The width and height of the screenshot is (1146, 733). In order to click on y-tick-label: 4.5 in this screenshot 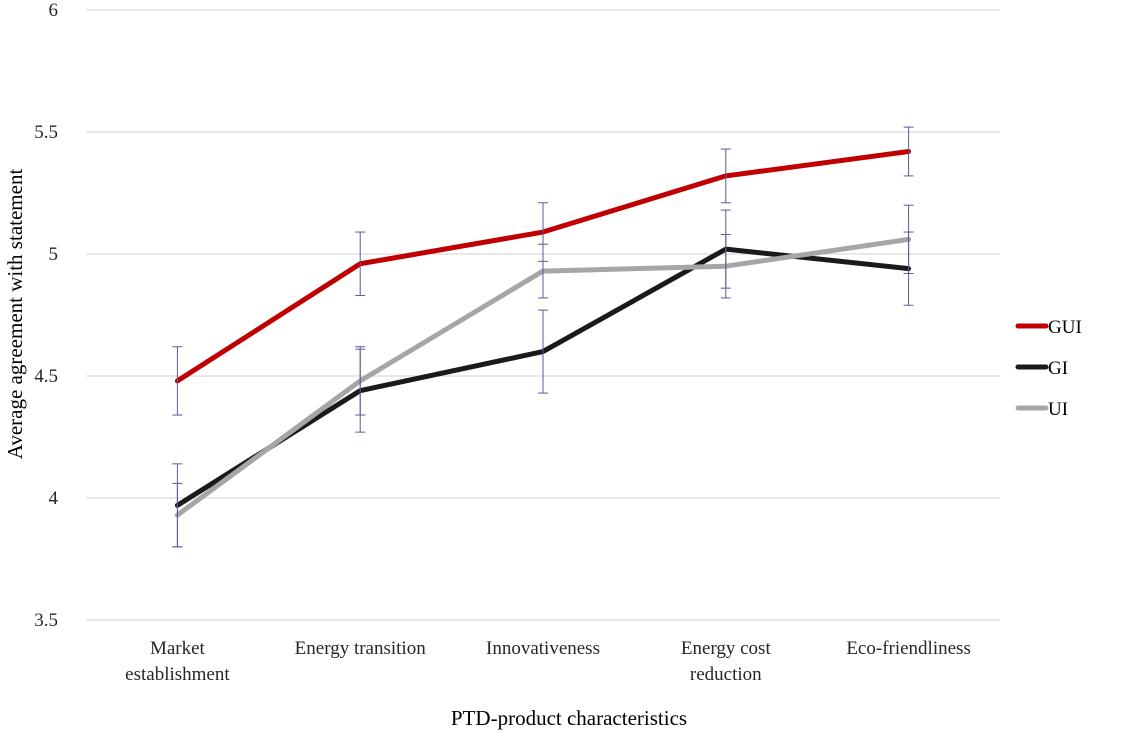, I will do `click(46, 376)`.